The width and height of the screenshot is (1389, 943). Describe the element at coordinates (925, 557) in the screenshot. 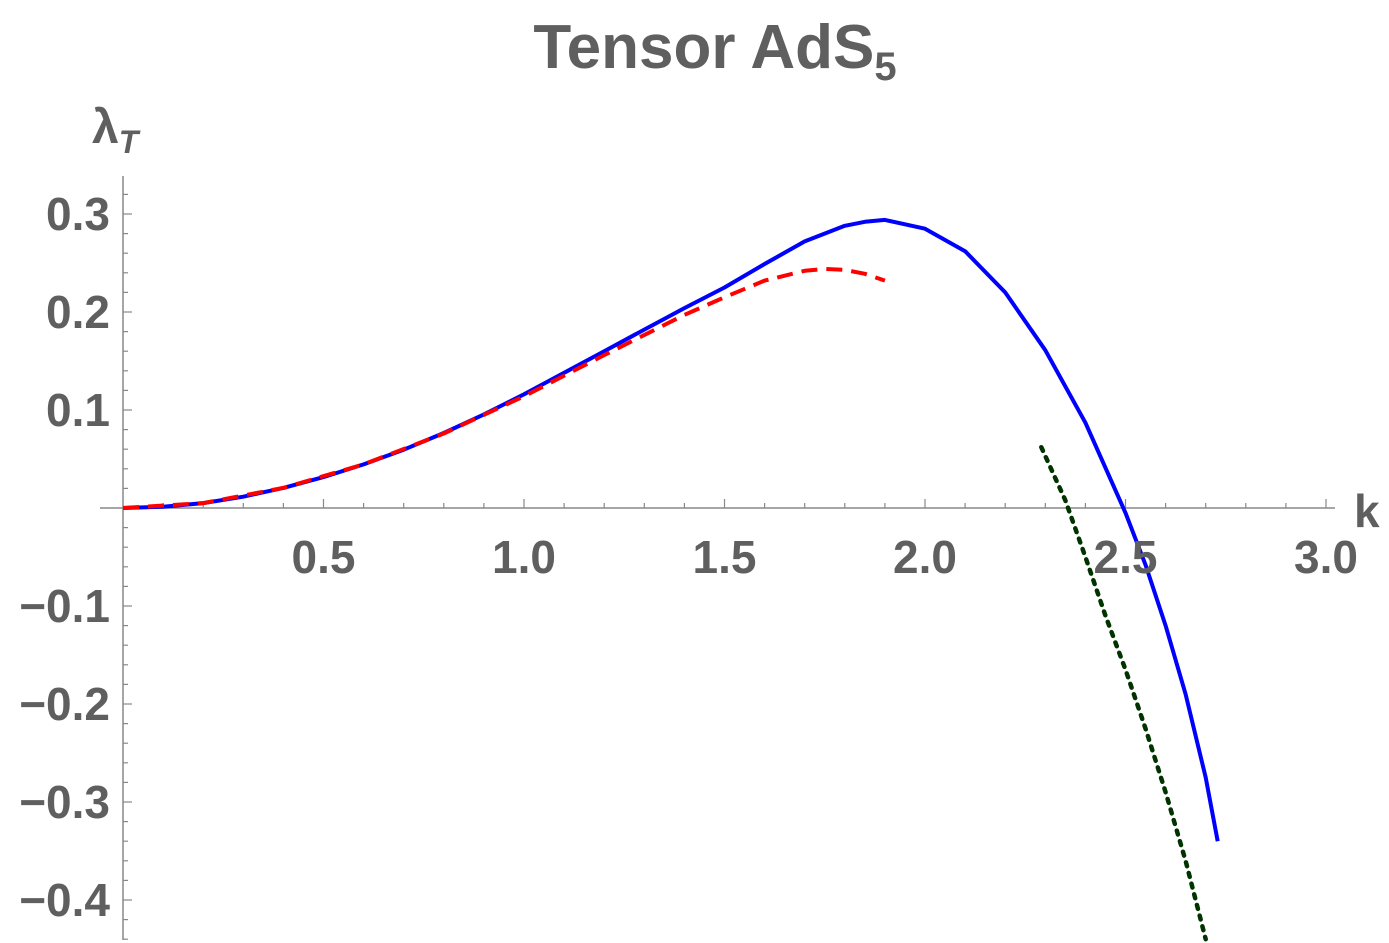

I see `x-tick-label: 2.0` at that location.